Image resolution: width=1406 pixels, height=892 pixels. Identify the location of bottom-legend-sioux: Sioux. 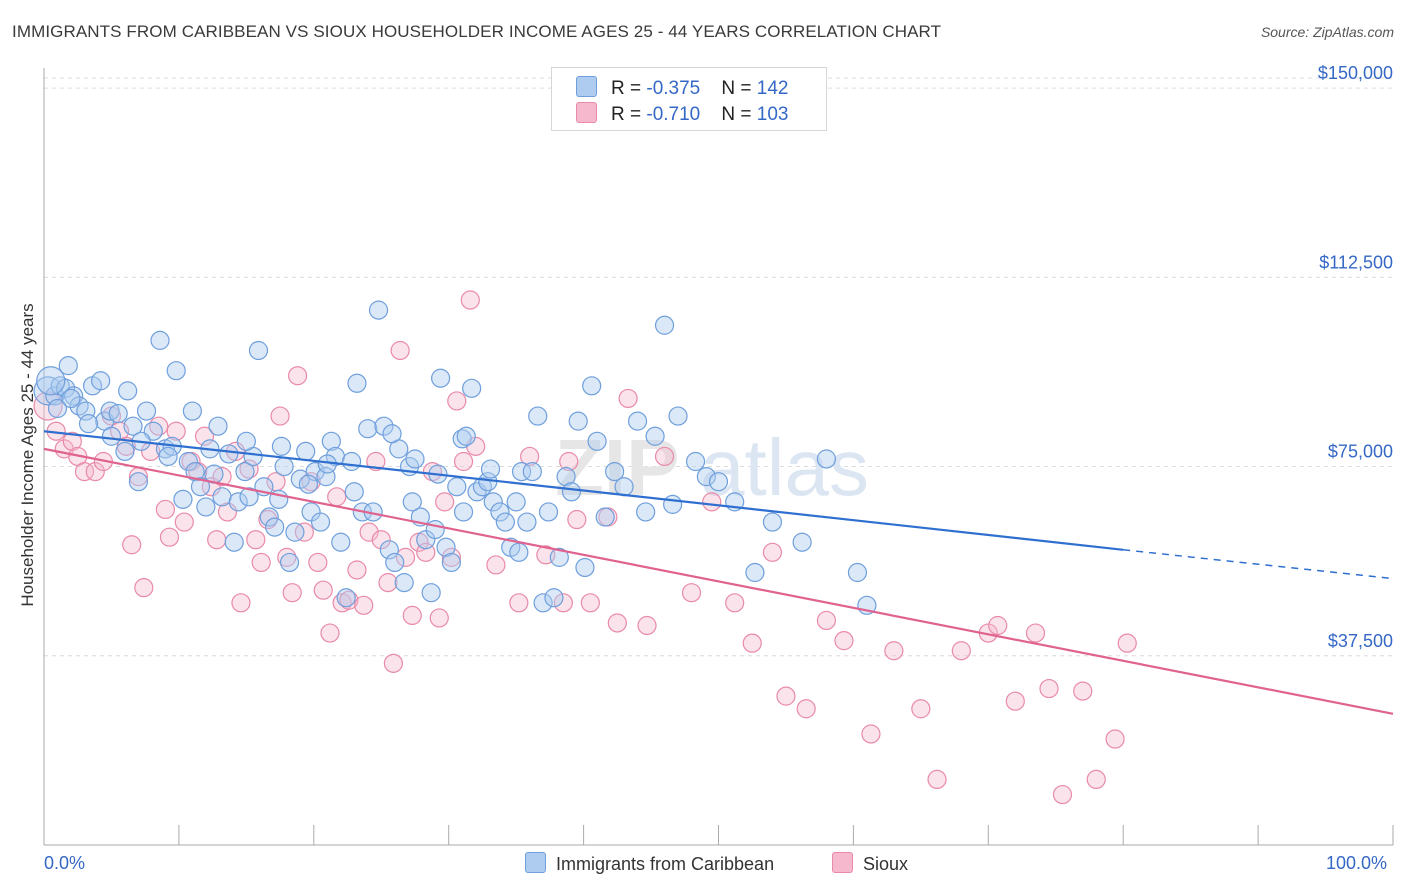
(870, 863).